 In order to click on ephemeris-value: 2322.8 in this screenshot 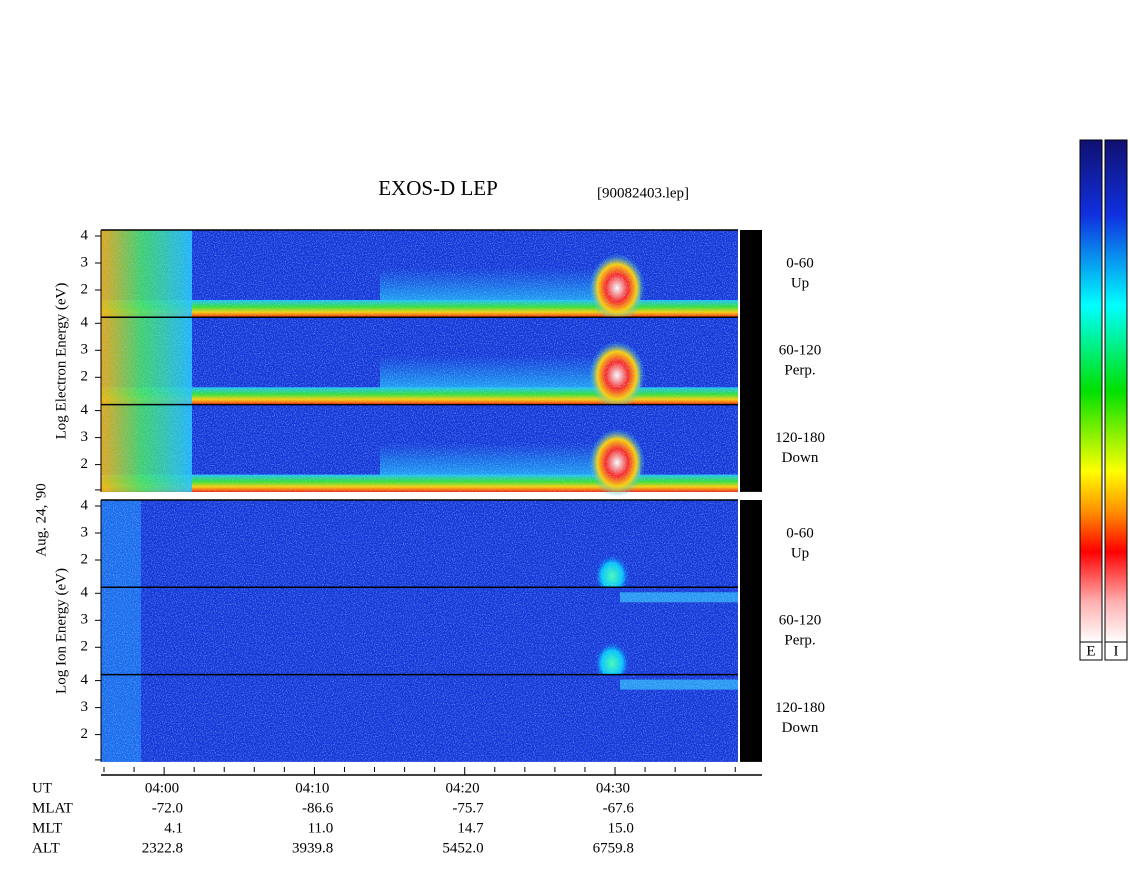, I will do `click(162, 848)`.